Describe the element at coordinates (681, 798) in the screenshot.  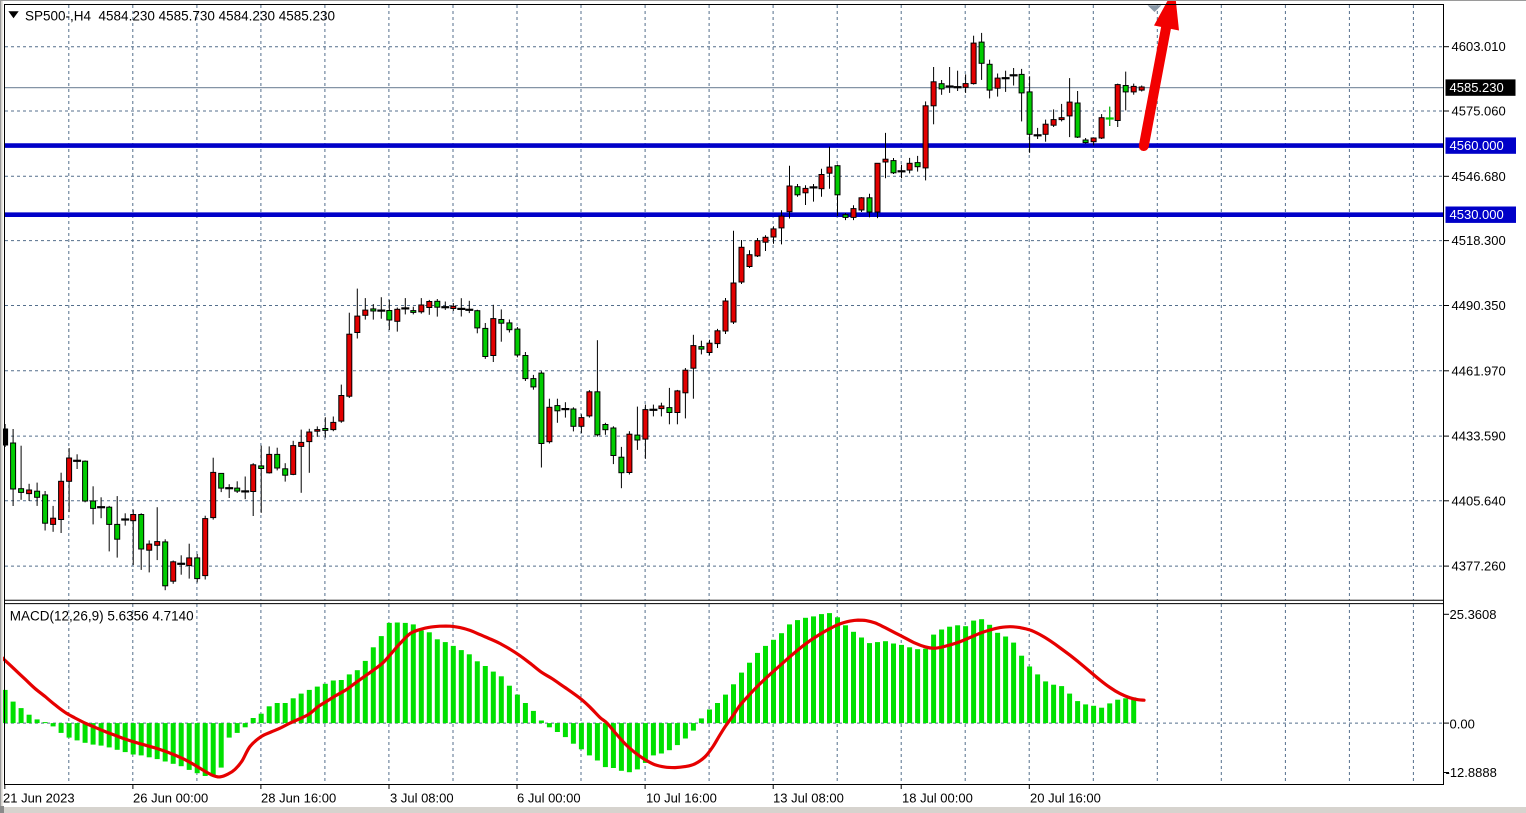
I see `svg-text: 10 Jul 16:00` at that location.